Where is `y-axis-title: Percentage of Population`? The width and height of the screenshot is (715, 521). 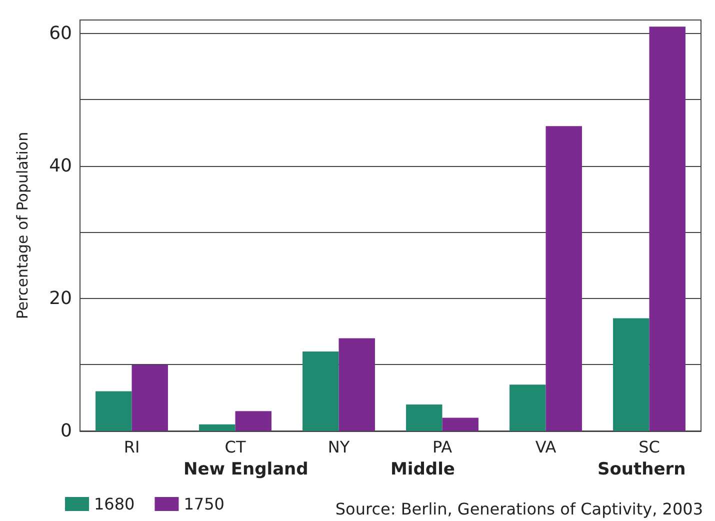 y-axis-title: Percentage of Population is located at coordinates (23, 226).